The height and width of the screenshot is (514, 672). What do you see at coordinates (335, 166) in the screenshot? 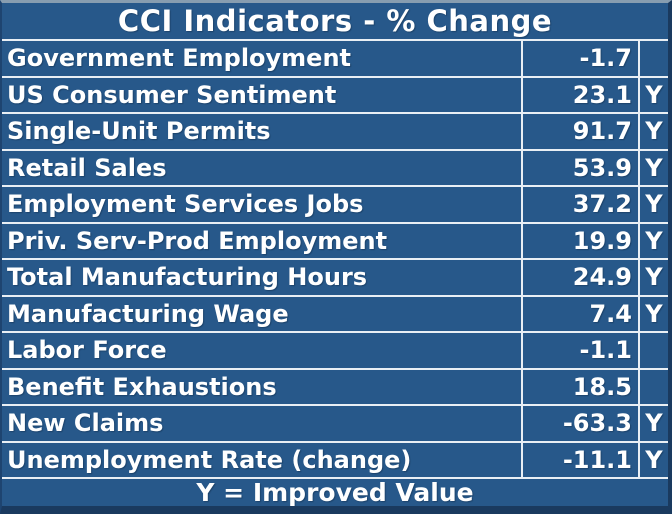
I see `table-row: Retail Sales 53.9 Y` at bounding box center [335, 166].